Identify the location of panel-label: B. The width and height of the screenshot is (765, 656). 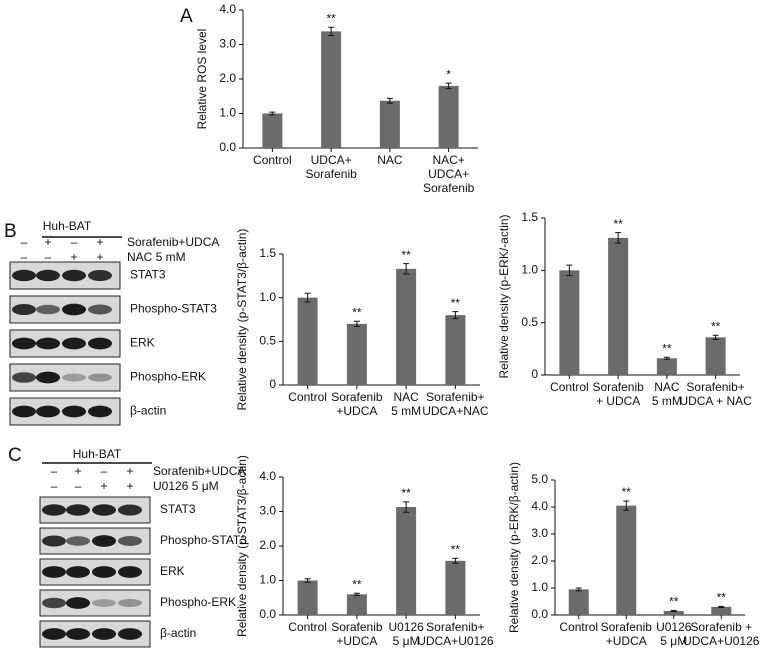
(10, 231).